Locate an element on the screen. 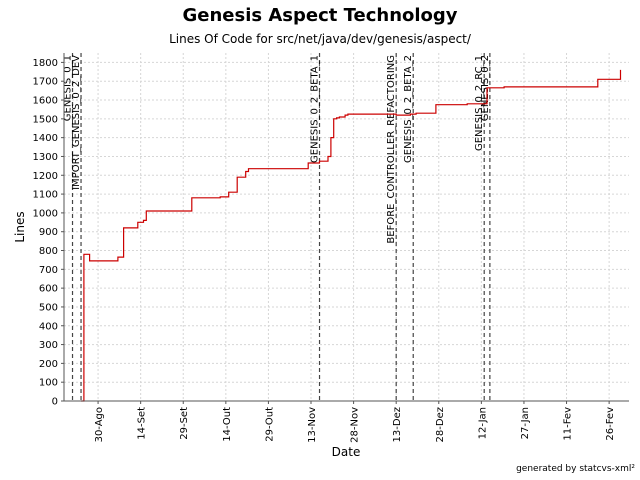  x-tick-label: 13-Nov is located at coordinates (312, 425).